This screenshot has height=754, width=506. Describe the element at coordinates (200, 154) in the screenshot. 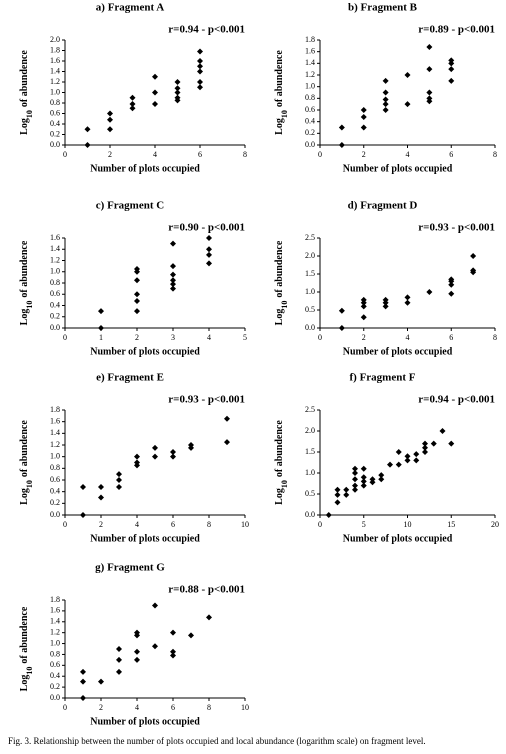

I see `x-tick-label: 6` at that location.